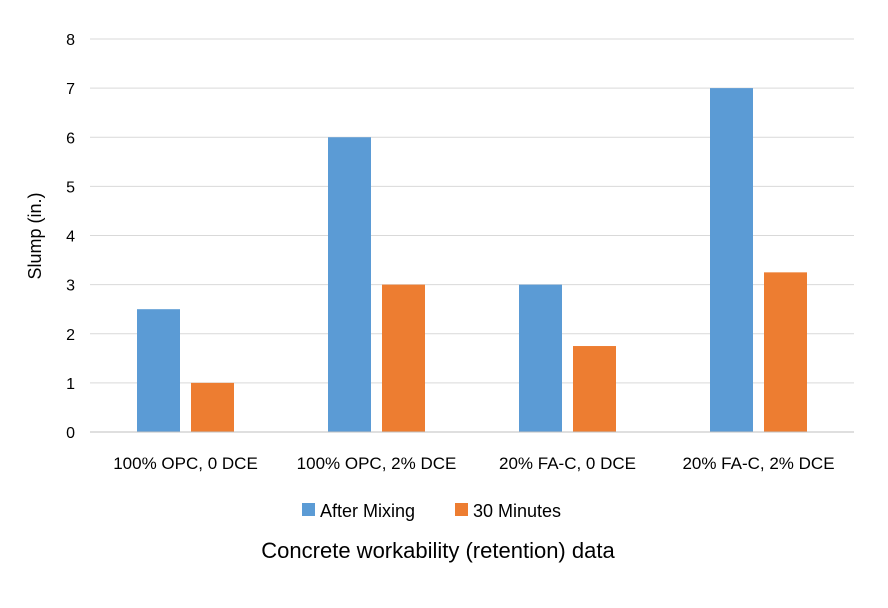 This screenshot has width=888, height=608. What do you see at coordinates (377, 463) in the screenshot?
I see `x-tick-label: 100% OPC, 2% DCE` at bounding box center [377, 463].